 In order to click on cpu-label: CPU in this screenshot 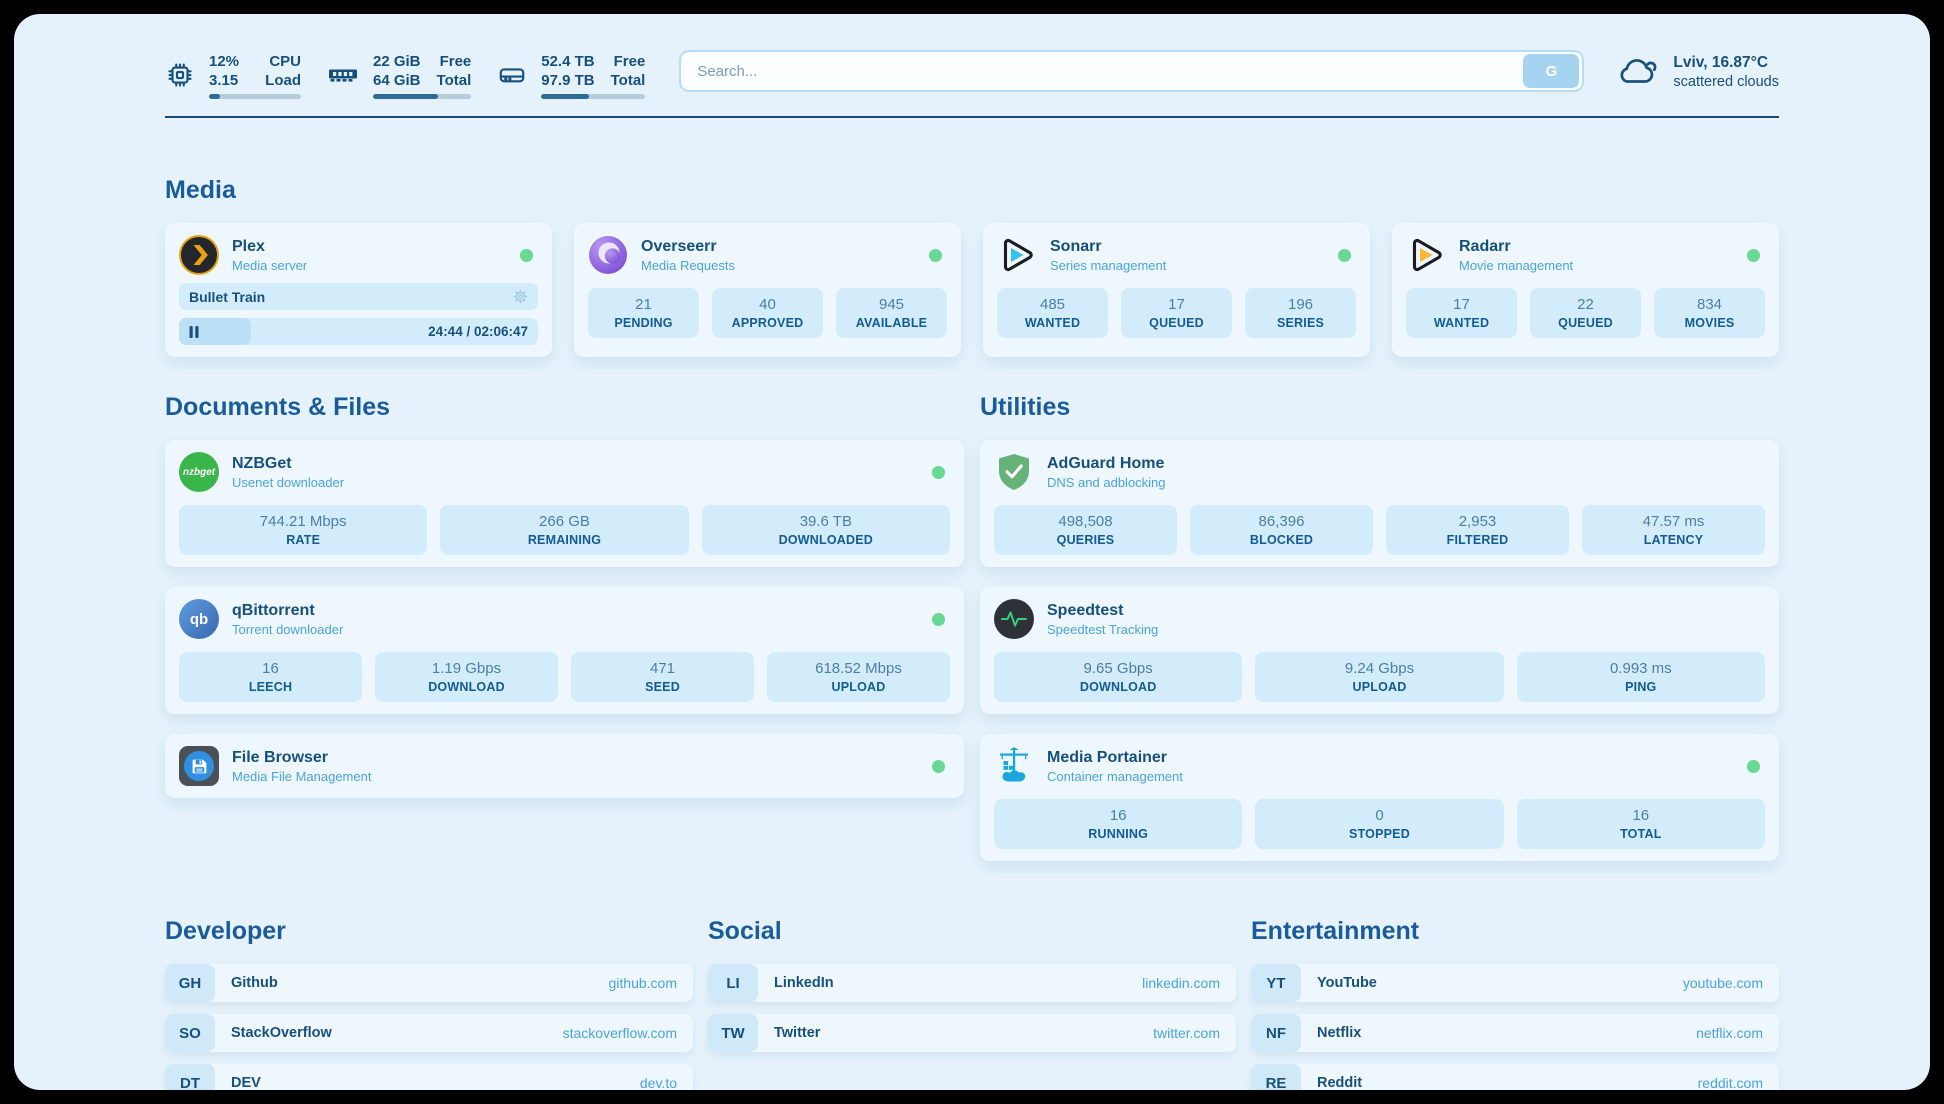, I will do `click(285, 61)`.